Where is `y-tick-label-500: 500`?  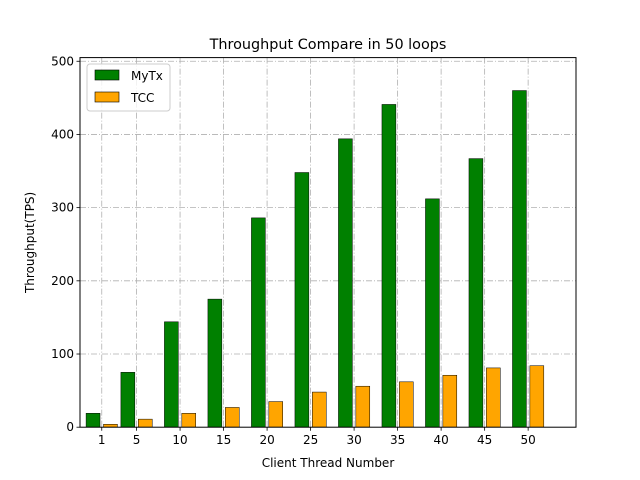 y-tick-label-500: 500 is located at coordinates (62, 61).